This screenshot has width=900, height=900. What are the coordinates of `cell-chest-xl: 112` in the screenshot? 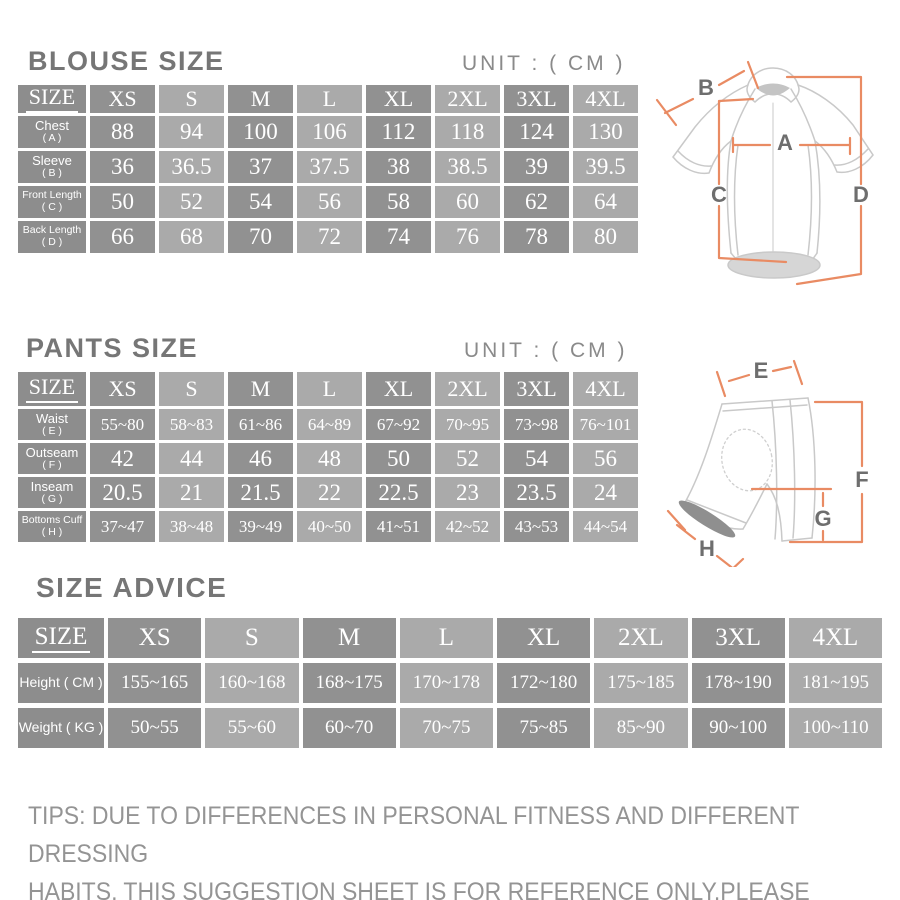 It's located at (398, 132).